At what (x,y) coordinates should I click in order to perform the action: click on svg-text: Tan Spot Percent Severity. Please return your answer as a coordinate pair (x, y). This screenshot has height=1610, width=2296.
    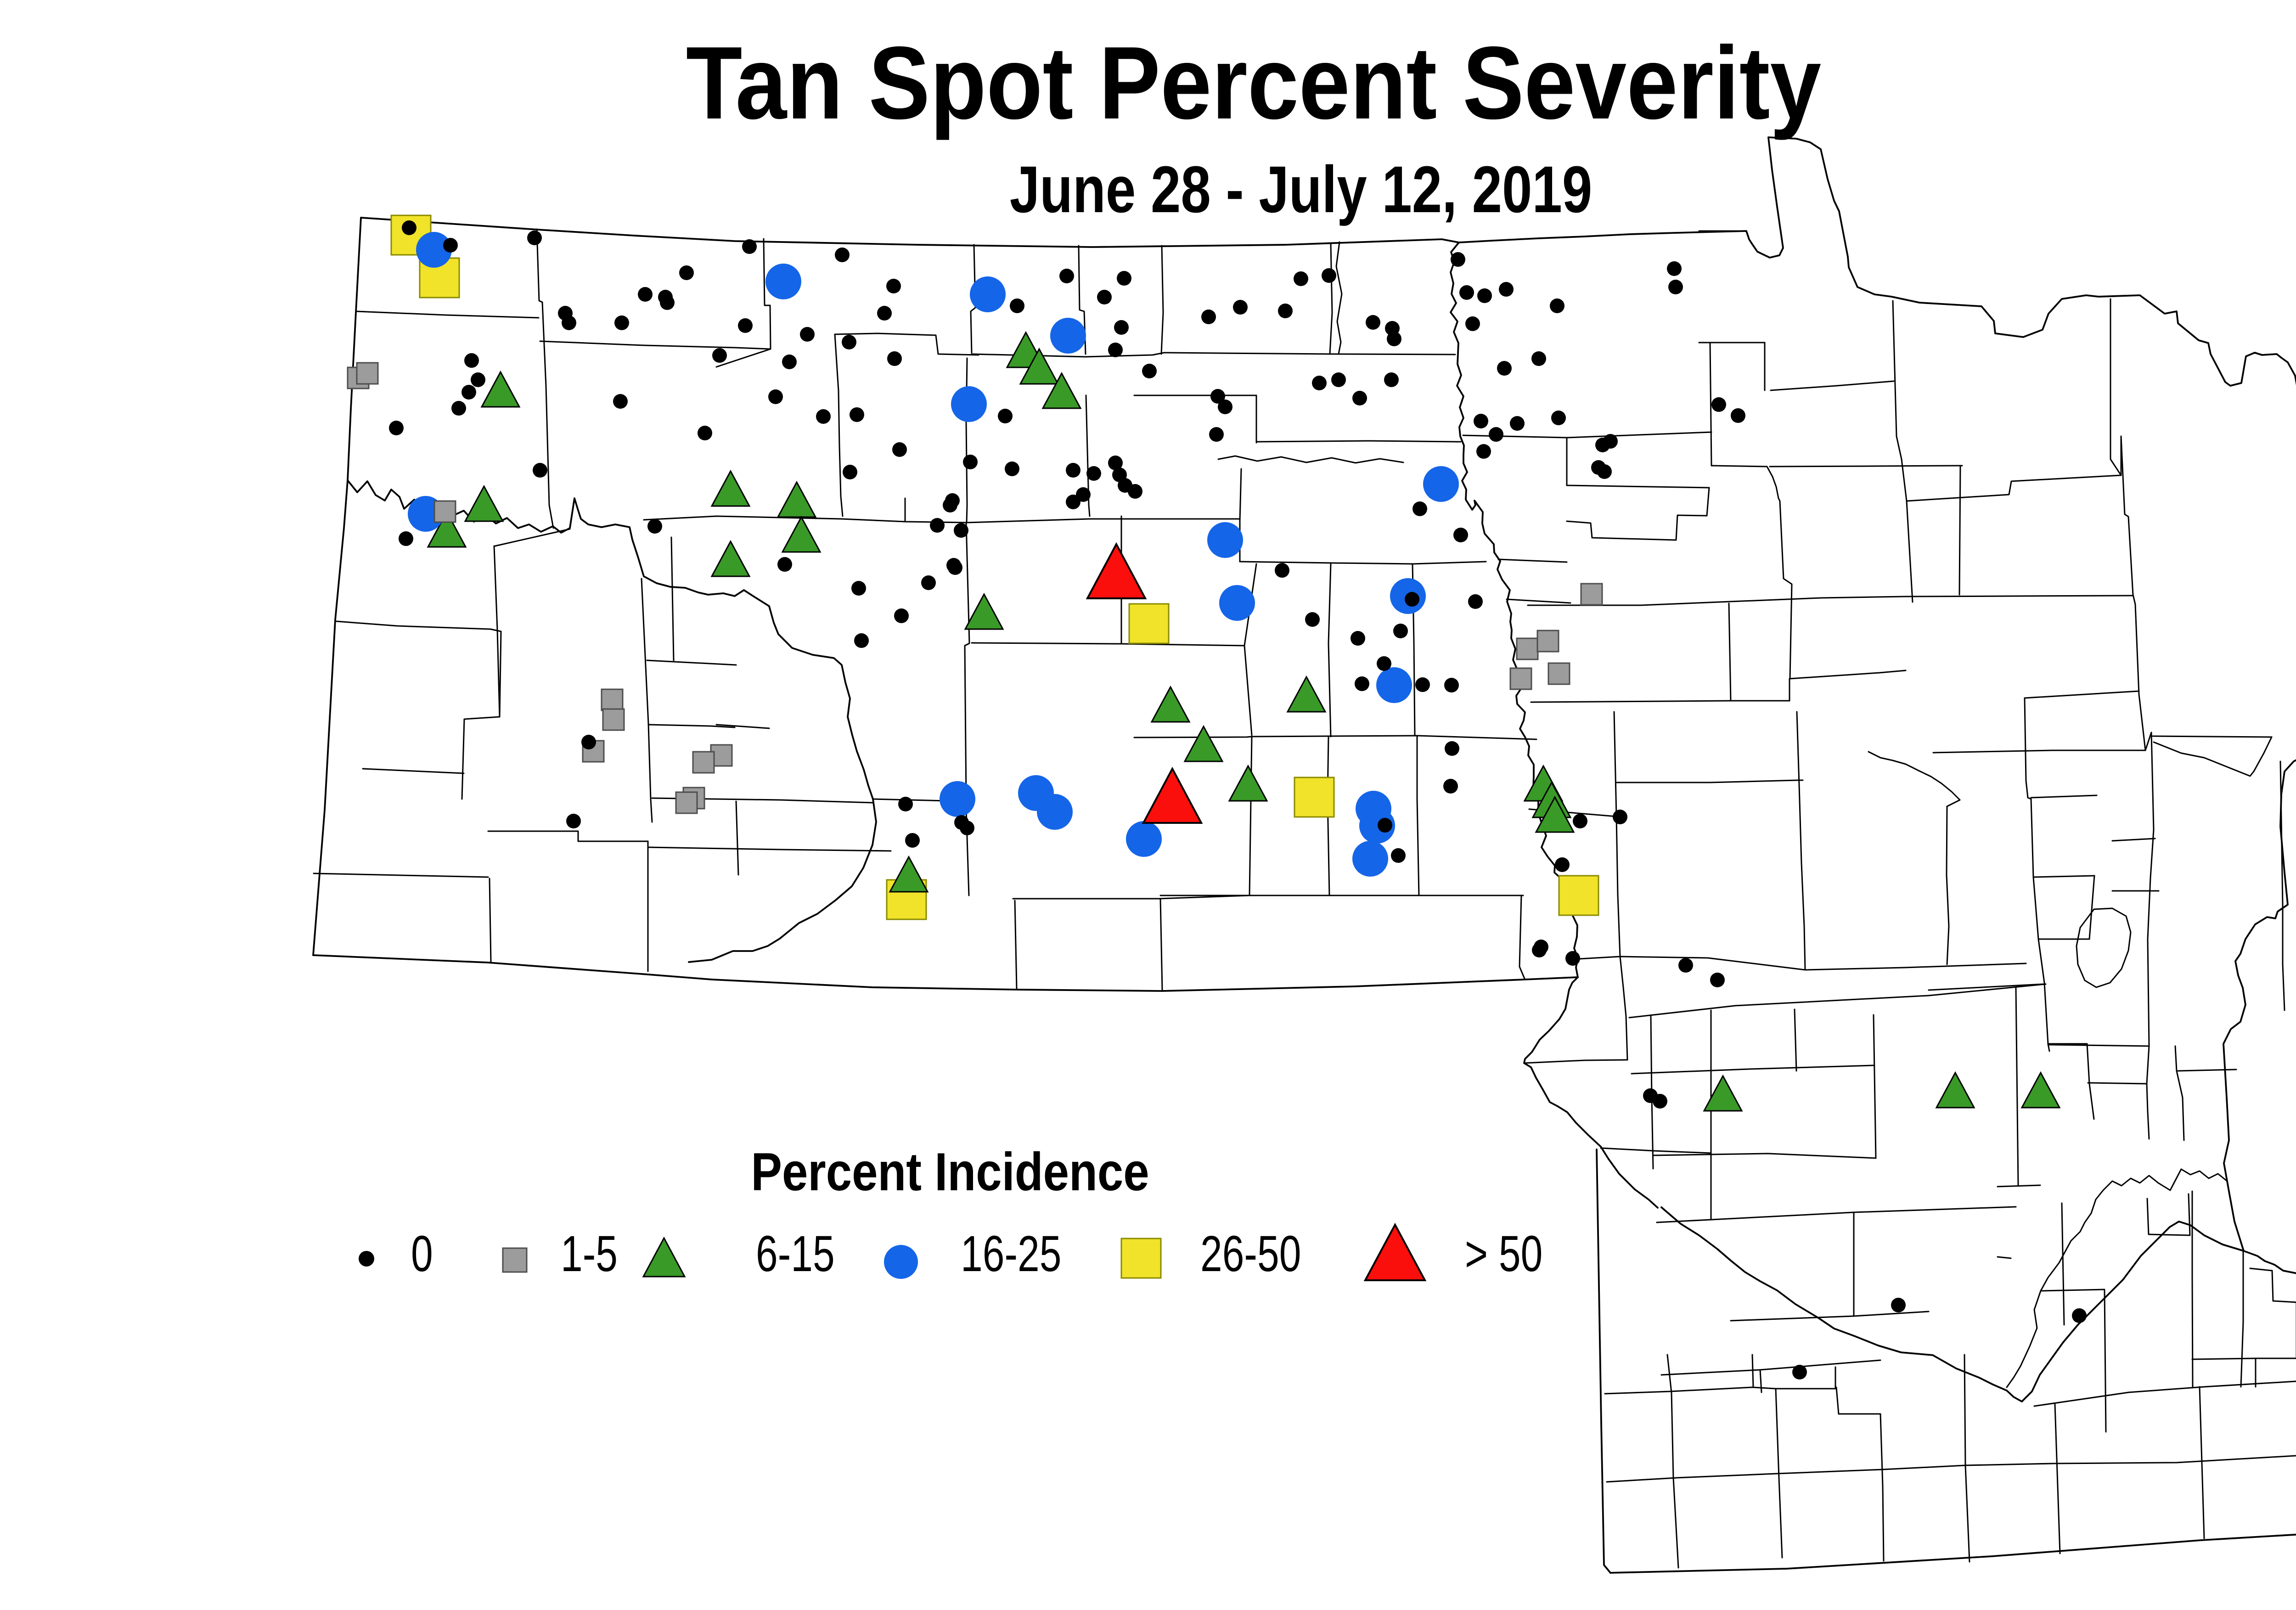
    Looking at the image, I should click on (1253, 83).